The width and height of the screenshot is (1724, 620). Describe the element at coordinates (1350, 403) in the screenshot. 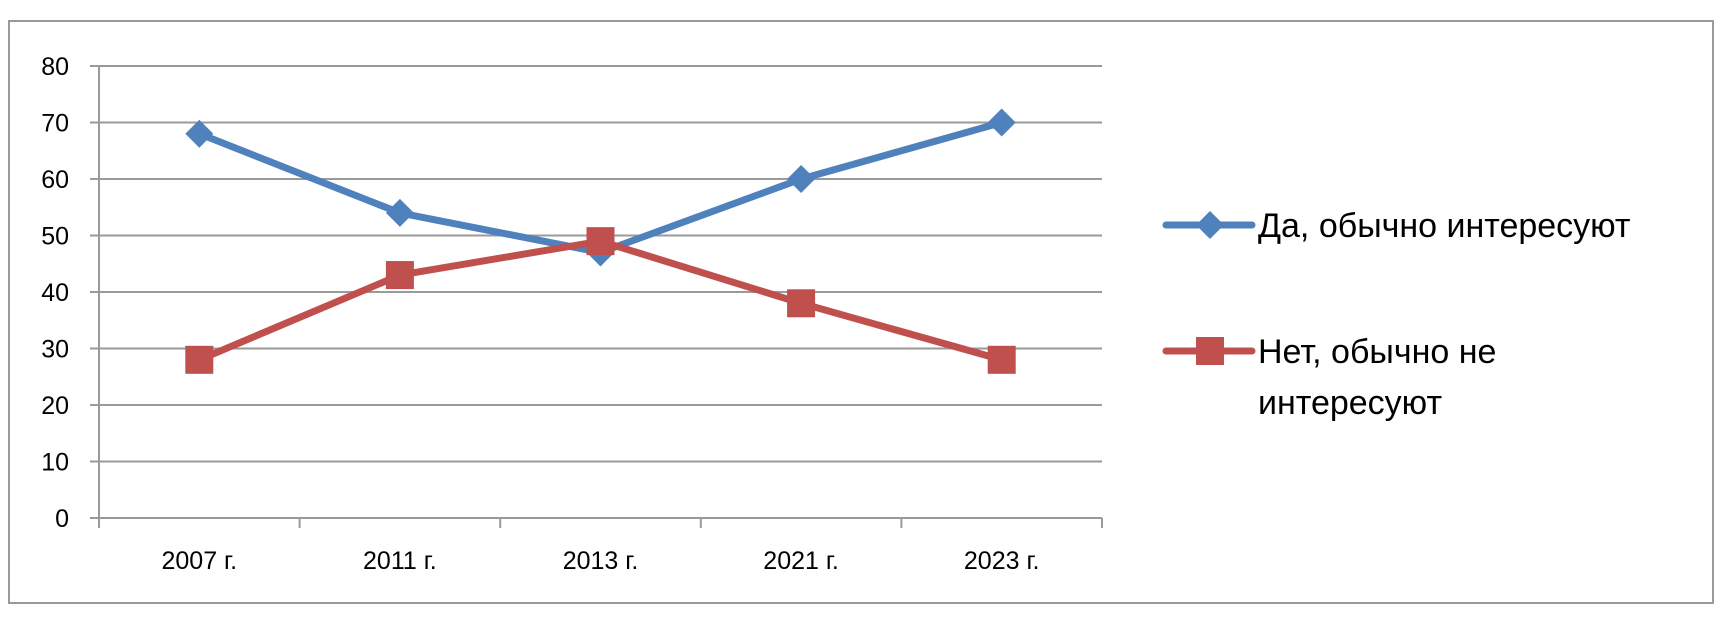

I see `legend-label: интересуют` at that location.